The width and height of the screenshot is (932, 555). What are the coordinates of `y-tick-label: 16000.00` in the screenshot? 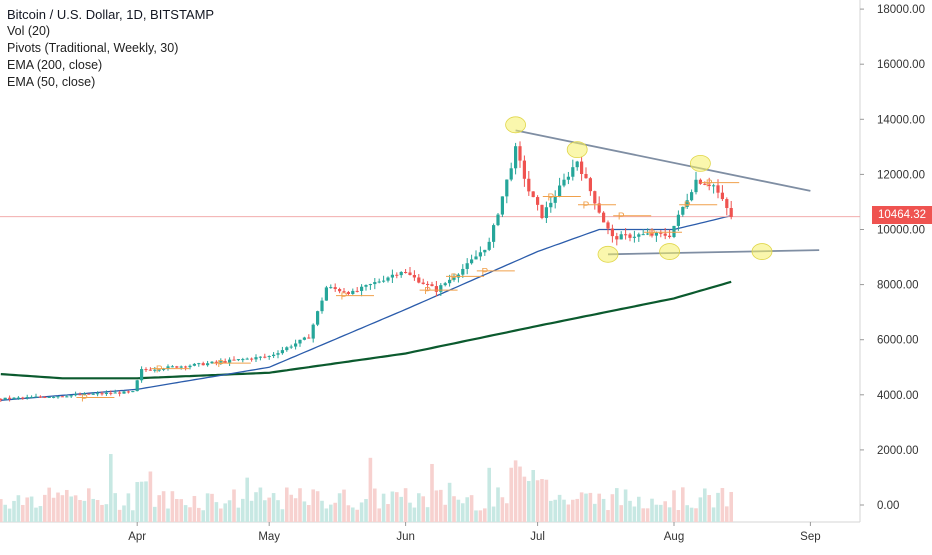 It's located at (901, 65).